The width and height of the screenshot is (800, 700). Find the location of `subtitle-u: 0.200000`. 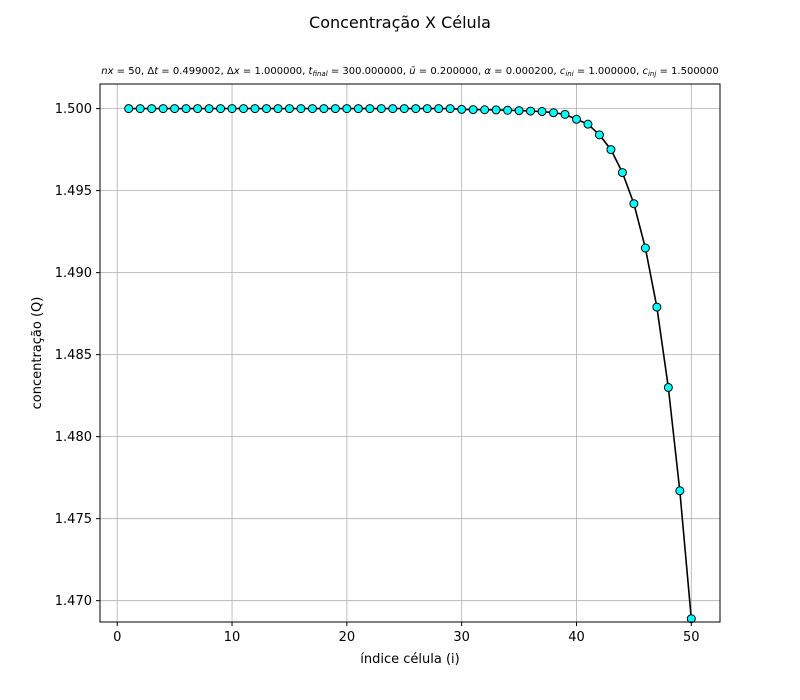

subtitle-u: 0.200000 is located at coordinates (454, 71).